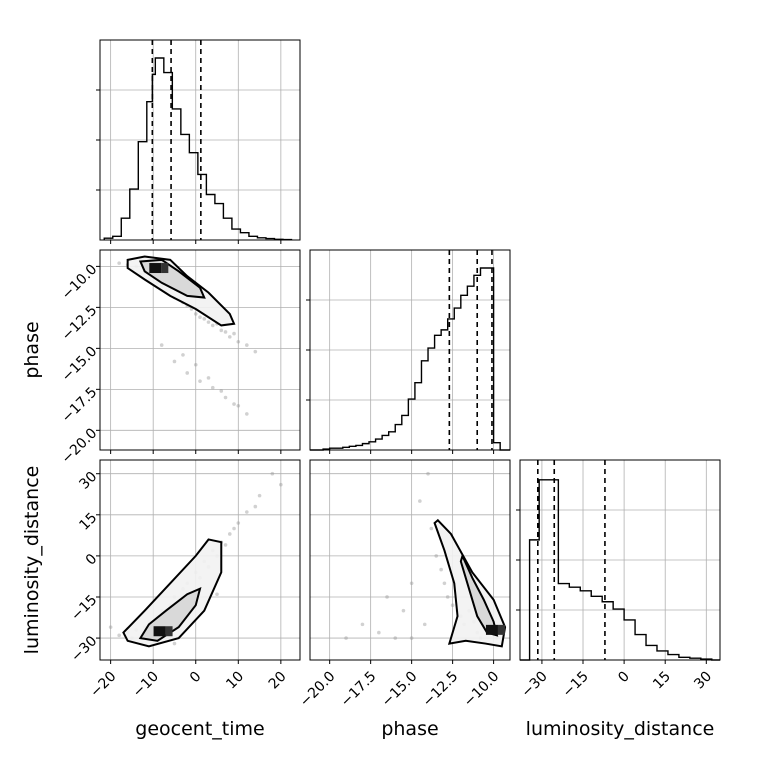  Describe the element at coordinates (501, 629) in the screenshot. I see `density-core-adjacent` at that location.